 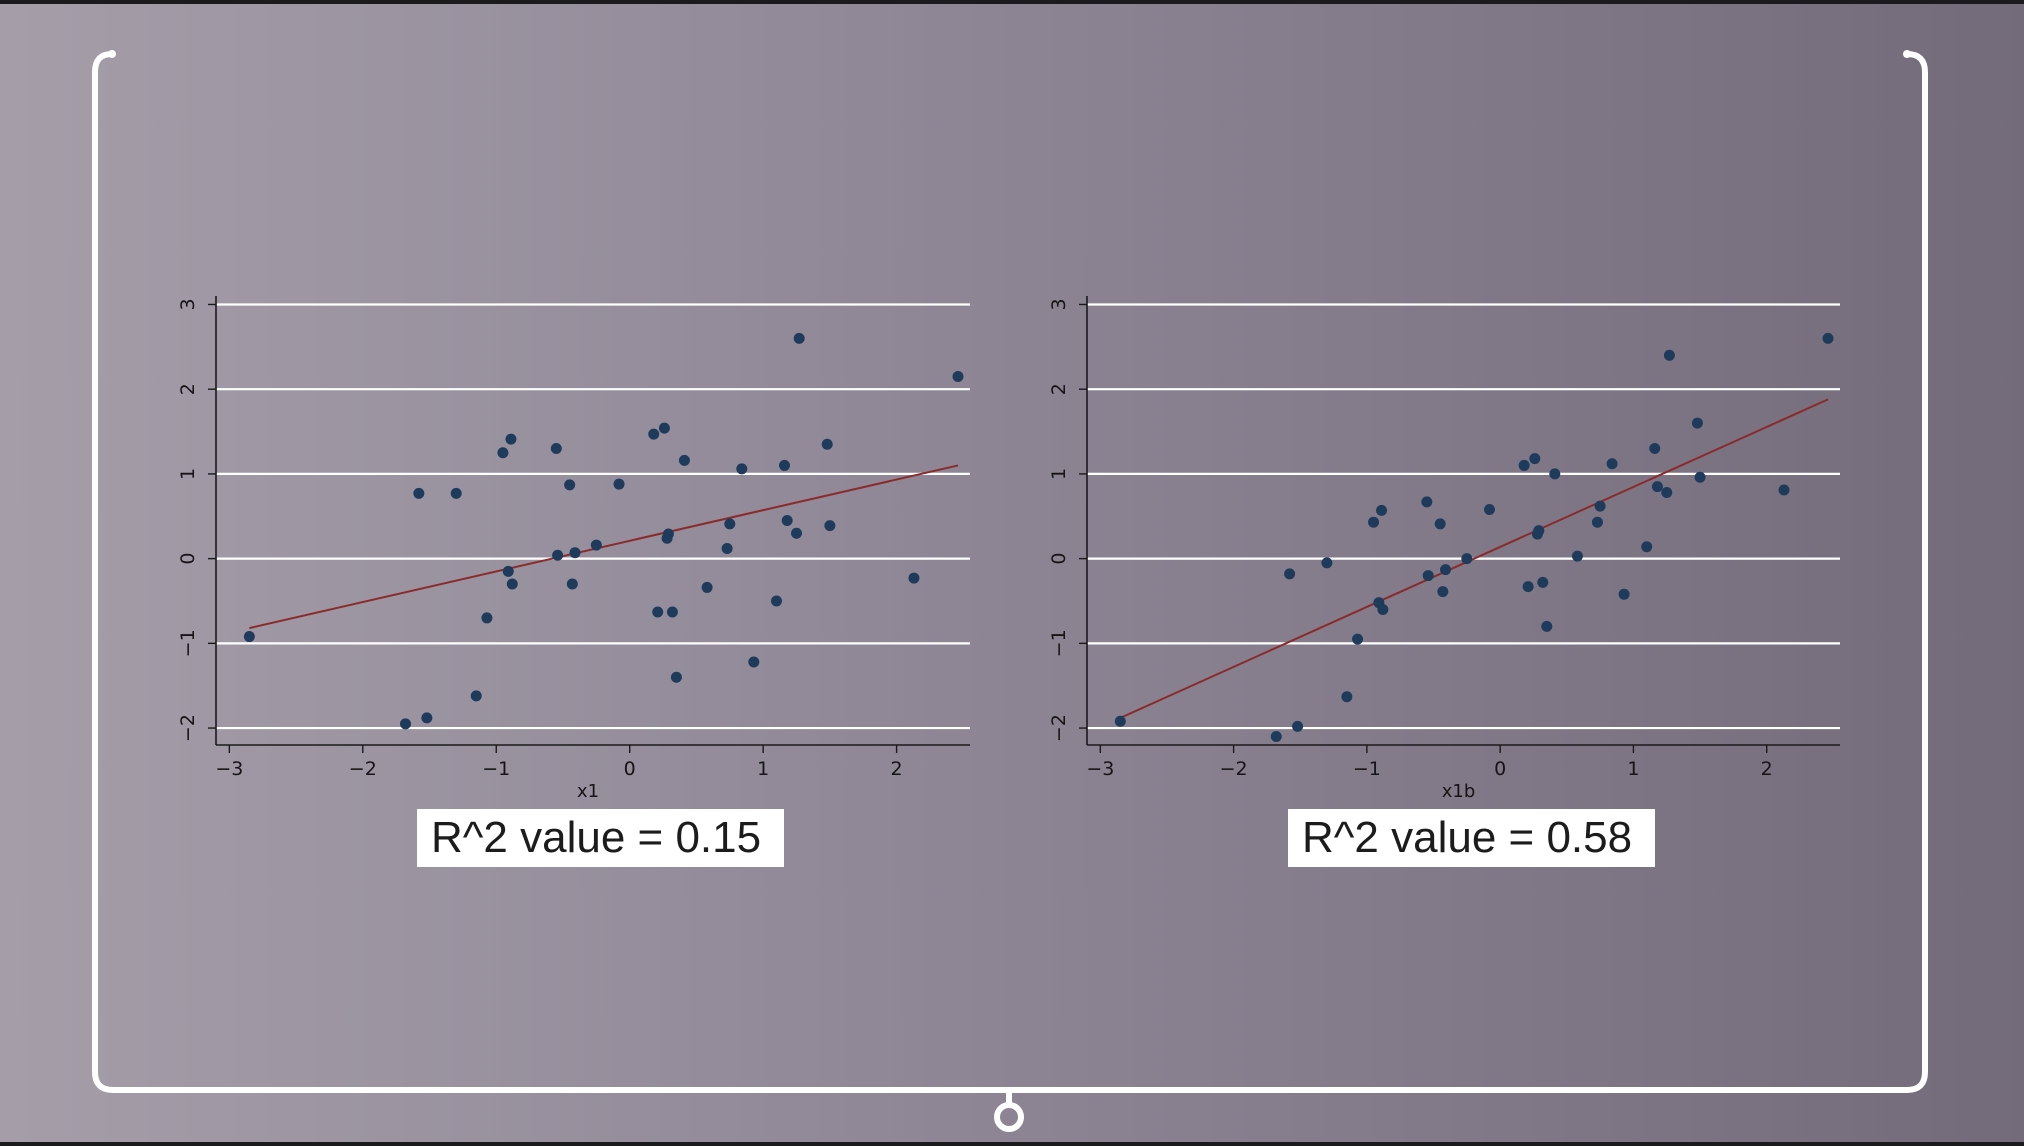 I want to click on y-tick-label: 1, so click(x=1059, y=474).